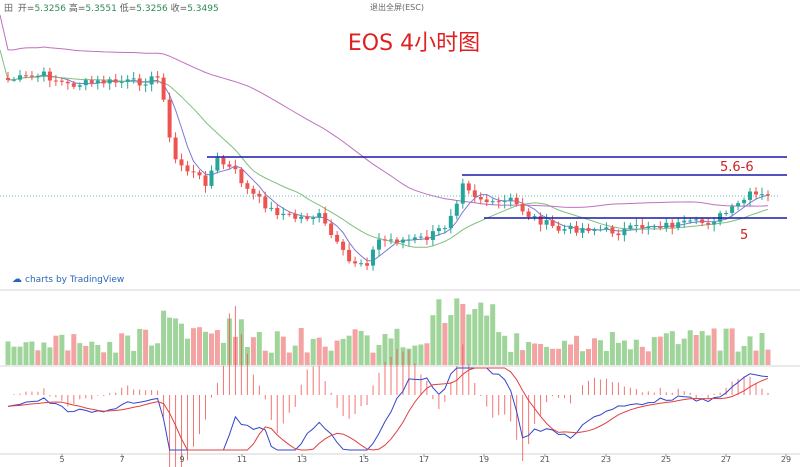 The width and height of the screenshot is (800, 467). I want to click on annotation-support: 5, so click(744, 235).